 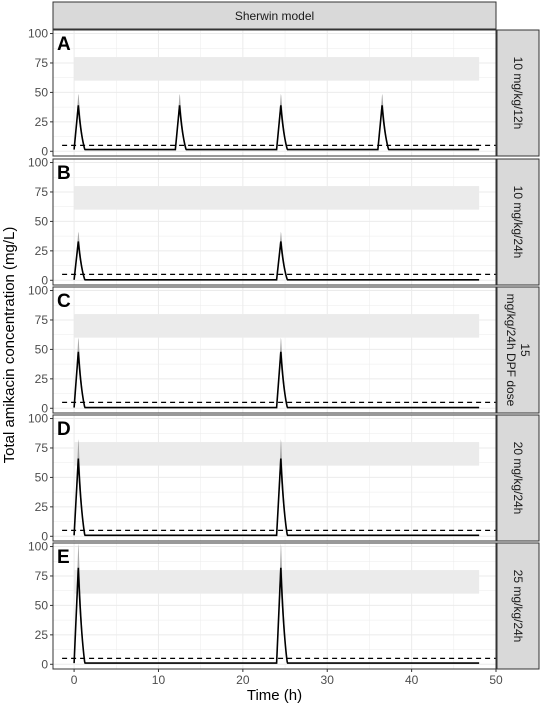 I want to click on facet-strip-label-line: 15, so click(x=525, y=350).